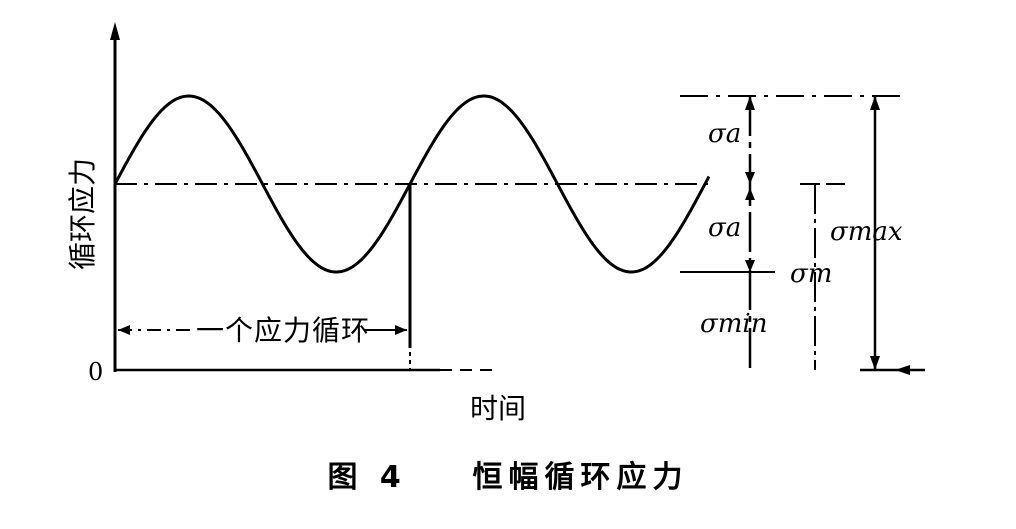  What do you see at coordinates (283, 330) in the screenshot?
I see `cycle-label: 一个应力循环` at bounding box center [283, 330].